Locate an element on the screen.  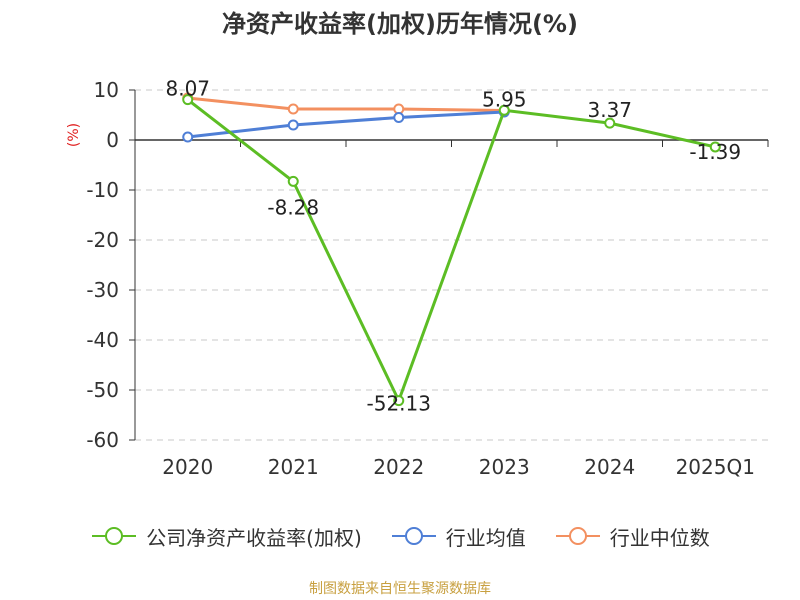
data-label: -52.13 is located at coordinates (399, 404).